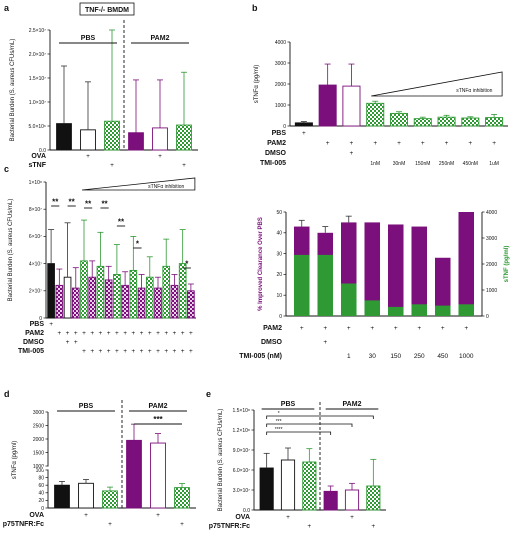  I want to click on y-tick-label: 0.0, so click(246, 511).